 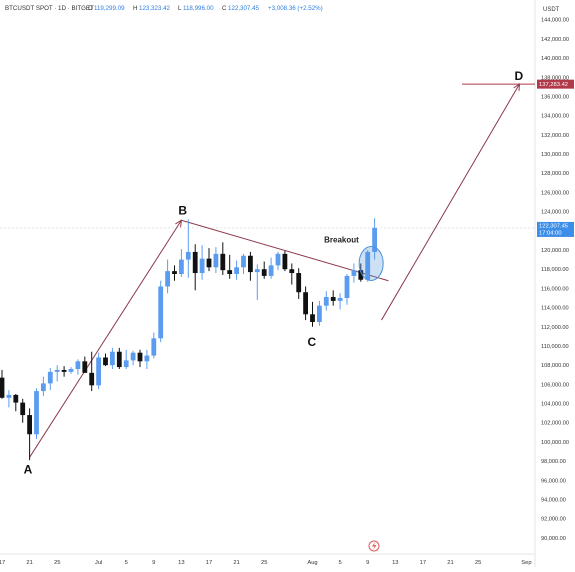 What do you see at coordinates (198, 8) in the screenshot?
I see `low-value: 118,996.00` at bounding box center [198, 8].